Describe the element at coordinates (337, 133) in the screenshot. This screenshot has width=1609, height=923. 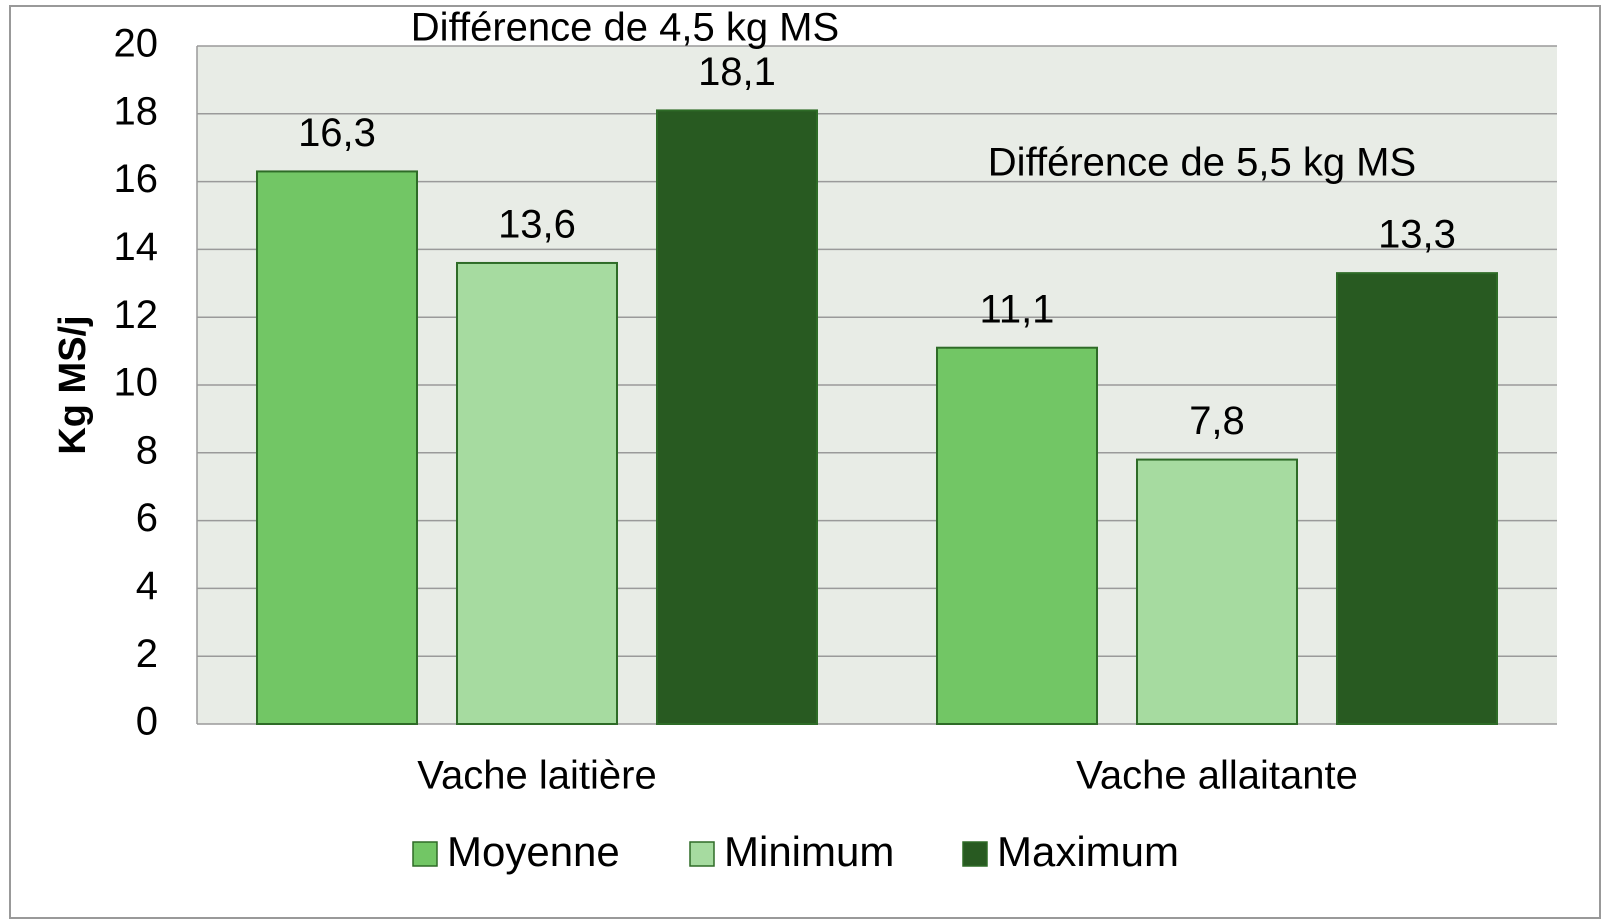
I see `value-label: 16,3` at that location.